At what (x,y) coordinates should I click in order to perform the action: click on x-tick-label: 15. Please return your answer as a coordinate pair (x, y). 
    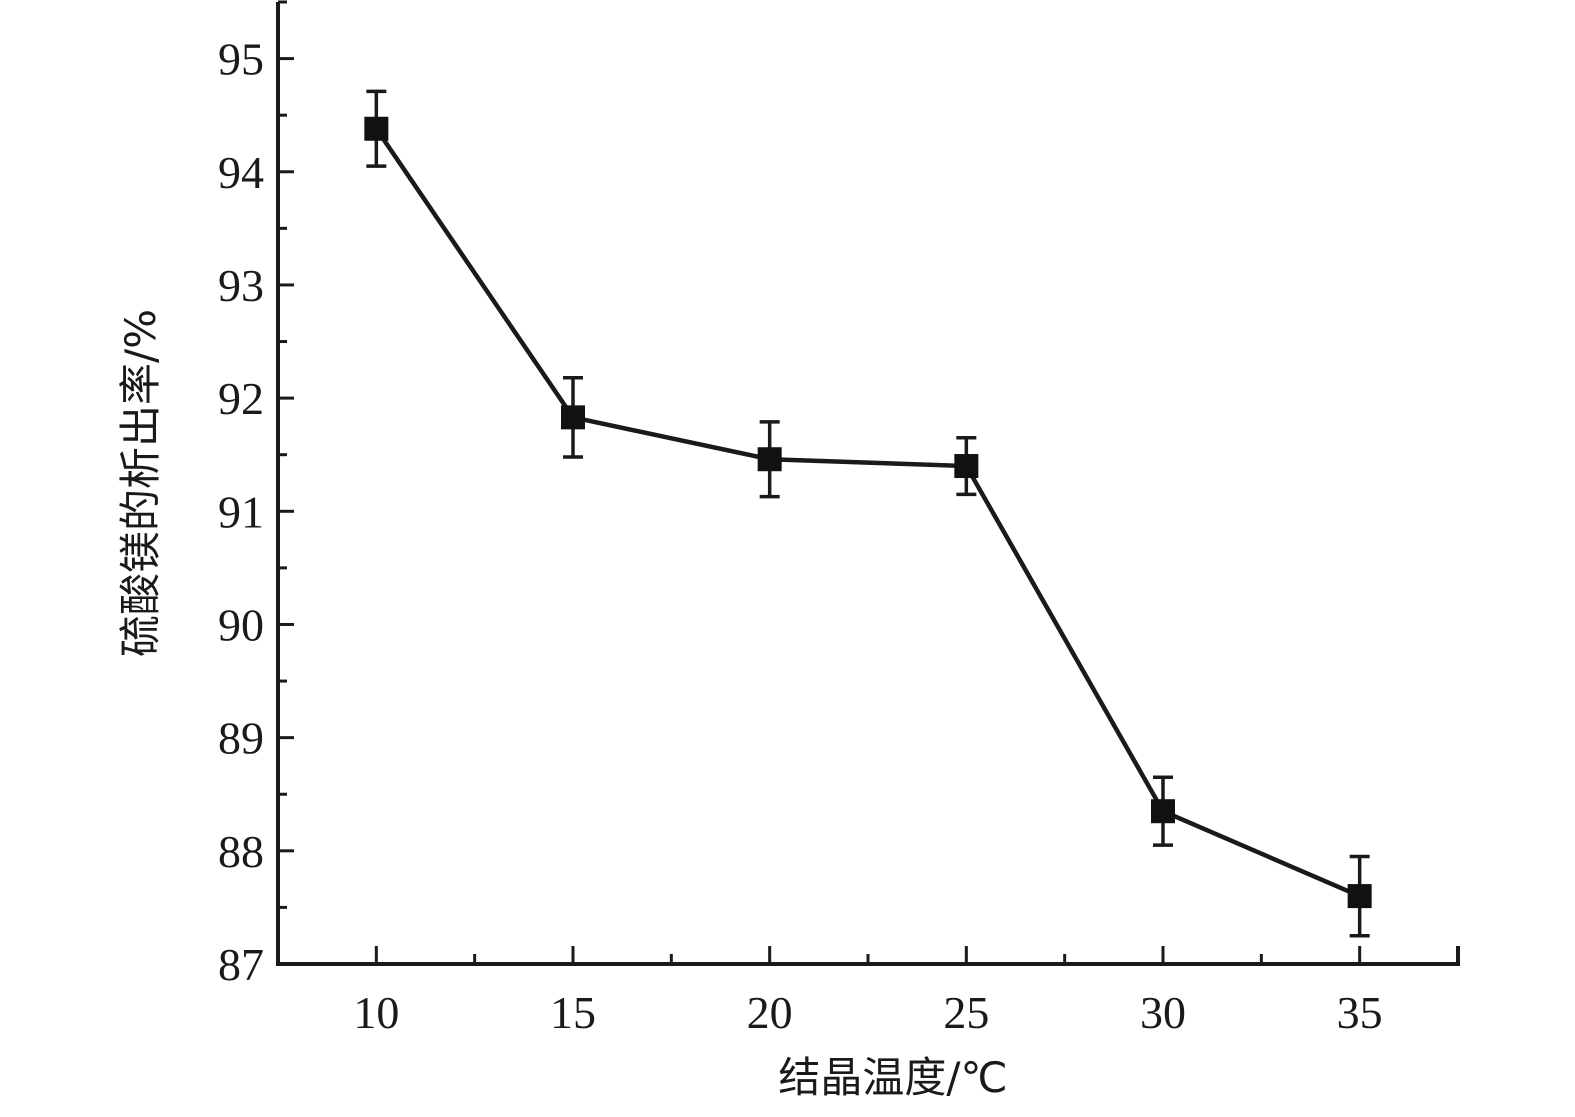
    Looking at the image, I should click on (573, 1012).